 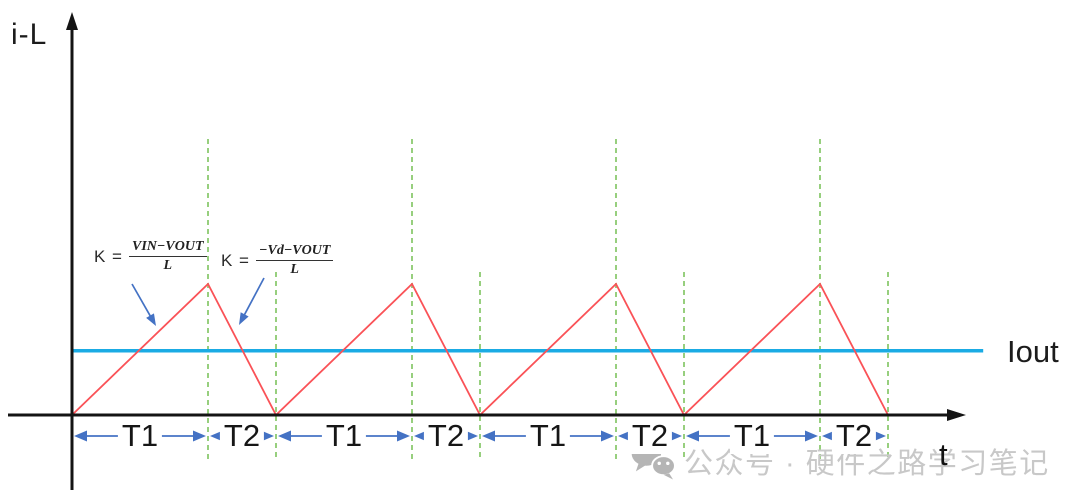 What do you see at coordinates (295, 252) in the screenshot?
I see `formula-numerator: −Vd−VOUT` at bounding box center [295, 252].